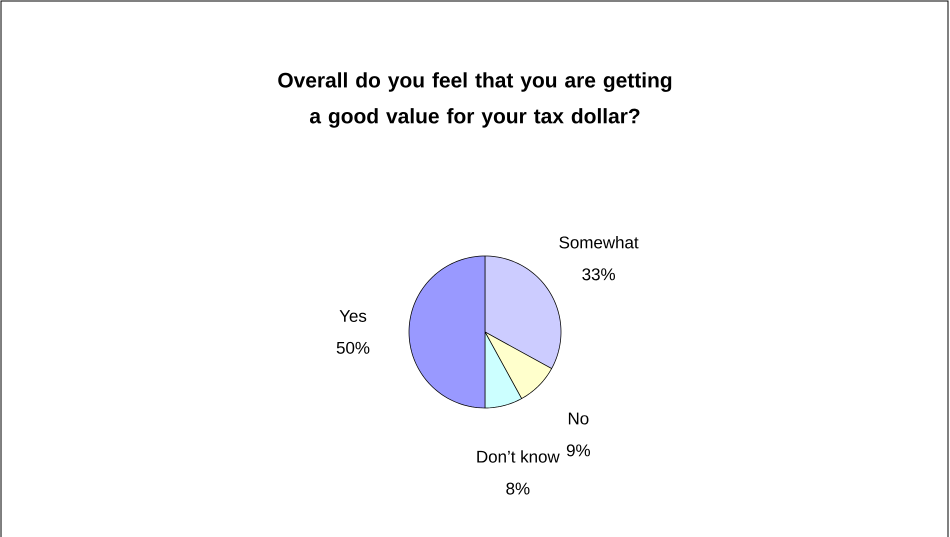  Describe the element at coordinates (598, 274) in the screenshot. I see `data-label: 33%` at that location.